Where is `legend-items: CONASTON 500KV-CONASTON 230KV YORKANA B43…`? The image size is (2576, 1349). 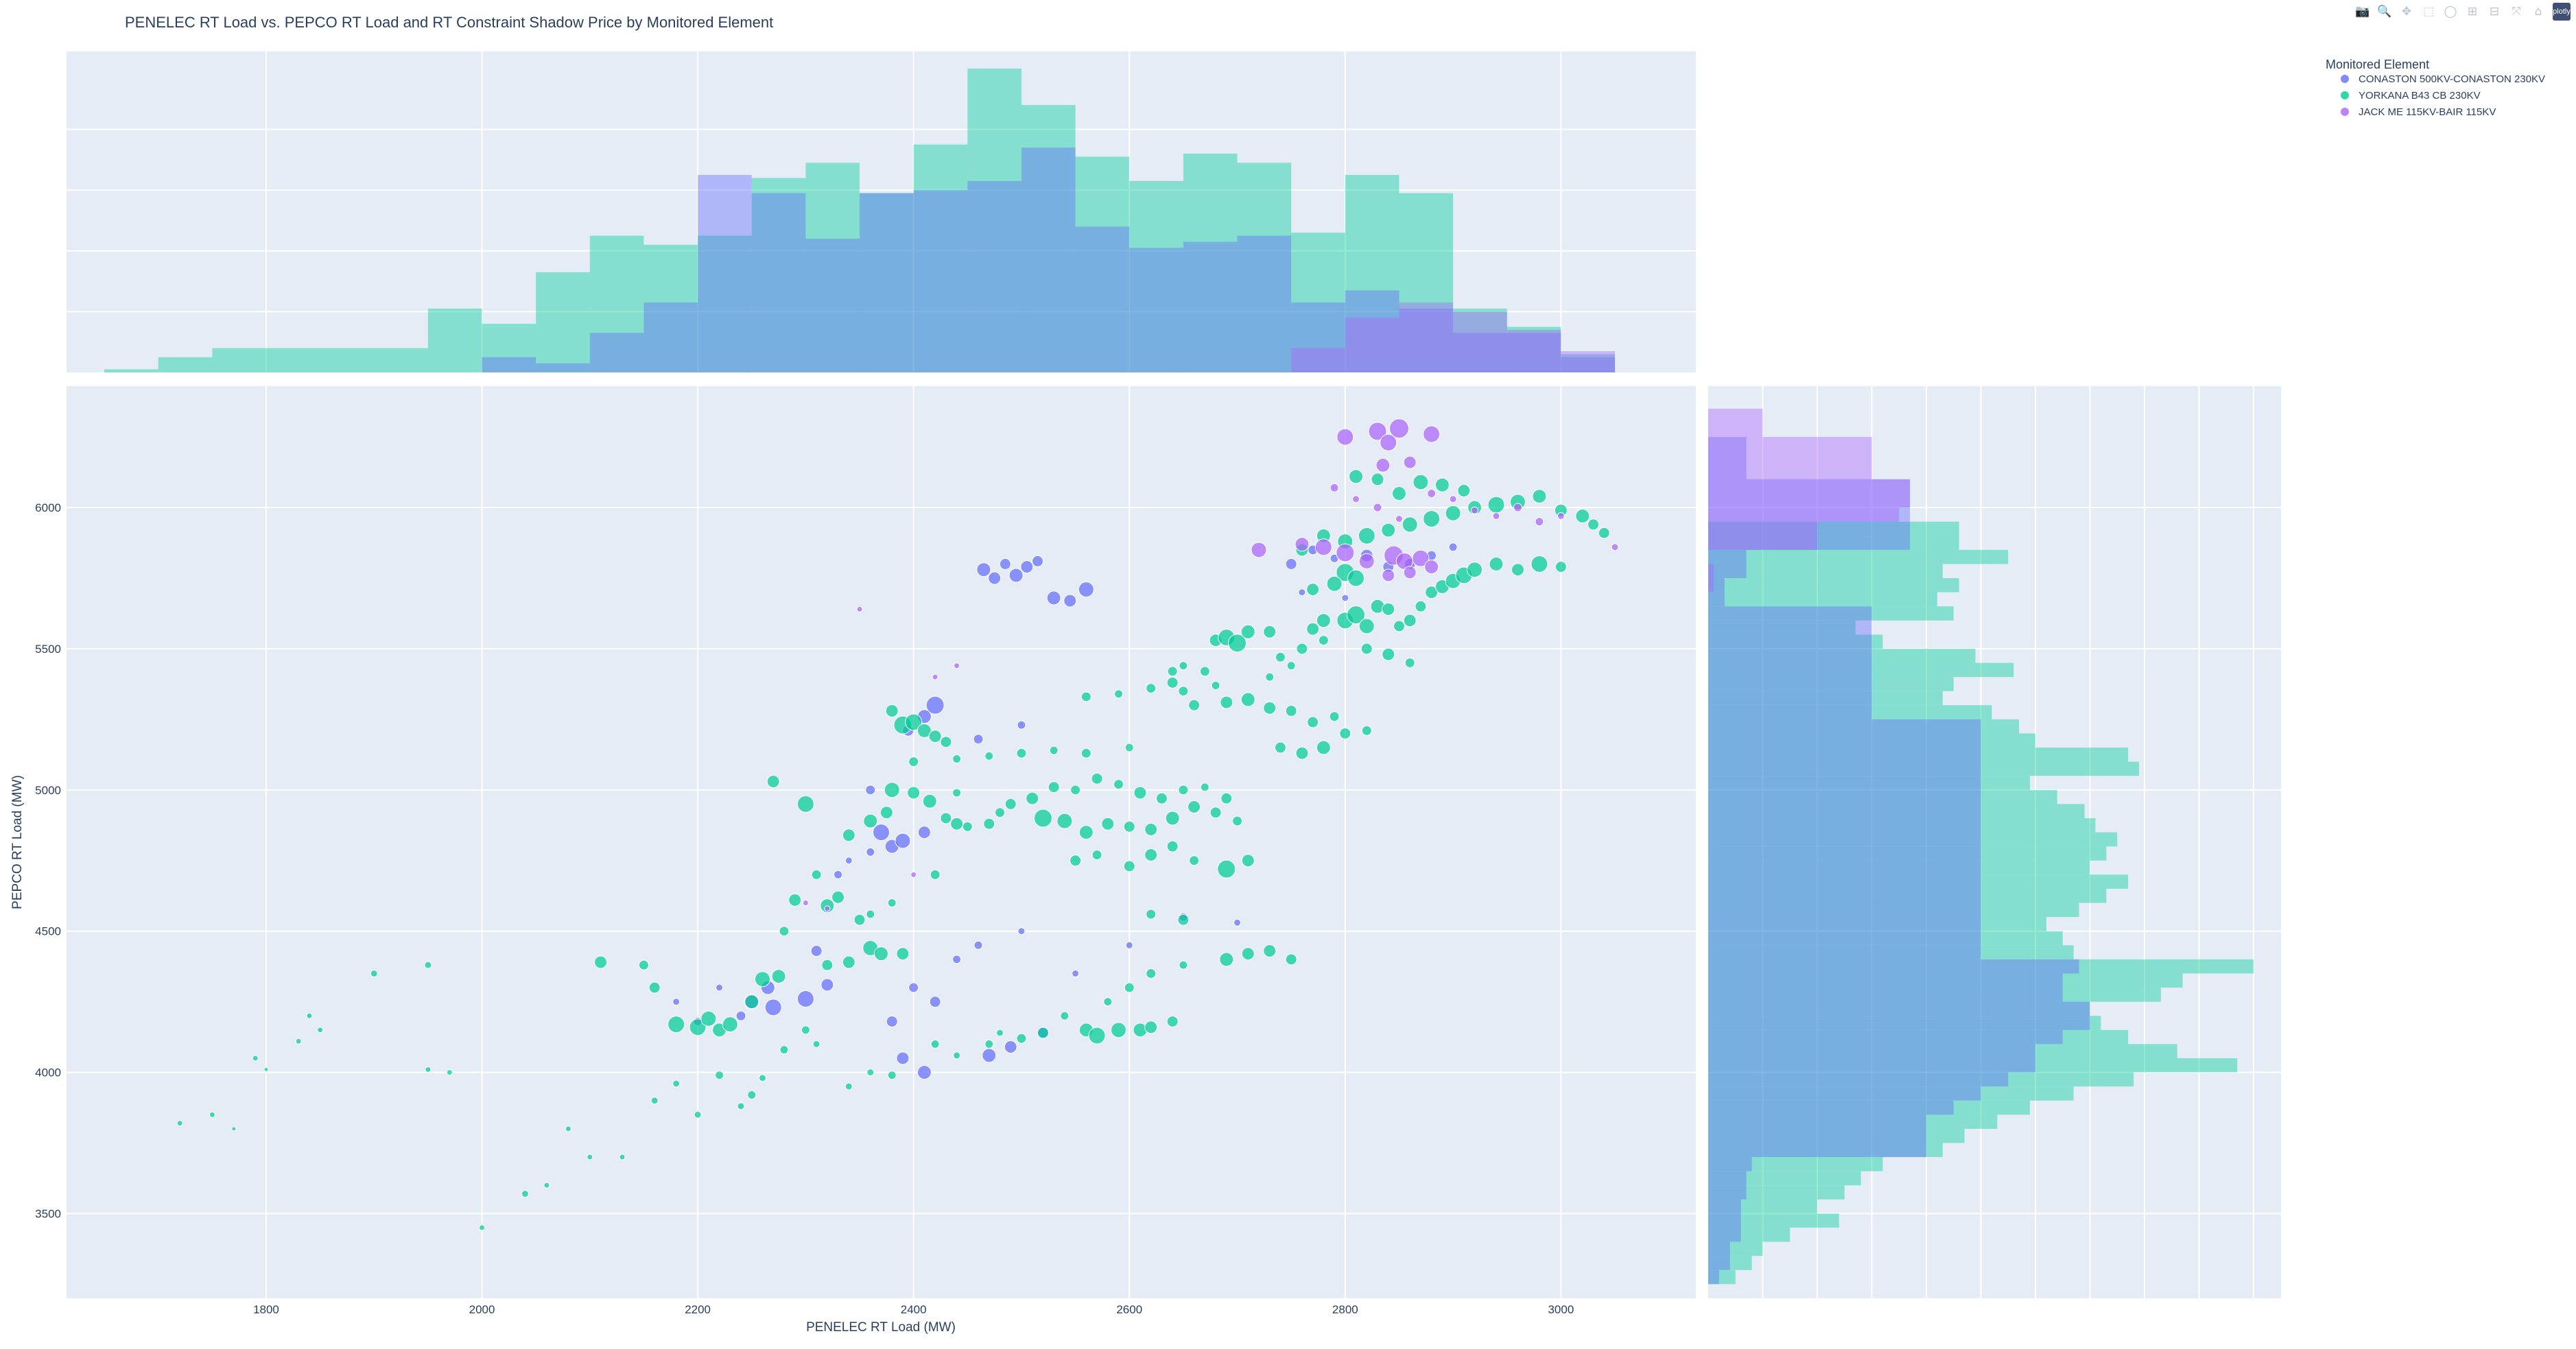
legend-items: CONASTON 500KV-CONASTON 230KV YORKANA B43… is located at coordinates (2443, 95).